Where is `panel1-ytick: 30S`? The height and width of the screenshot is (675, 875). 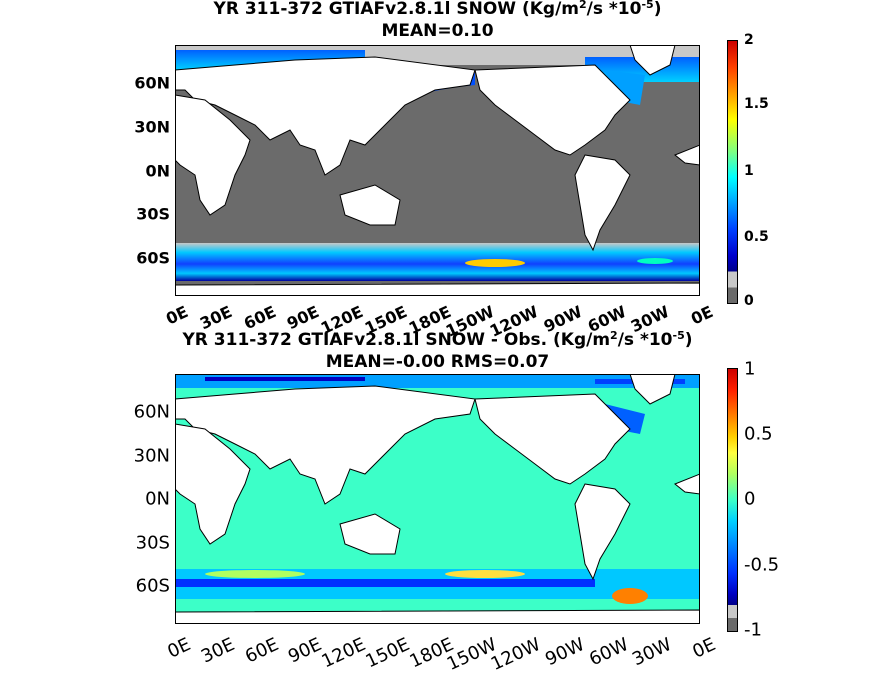
panel1-ytick: 30S is located at coordinates (153, 214).